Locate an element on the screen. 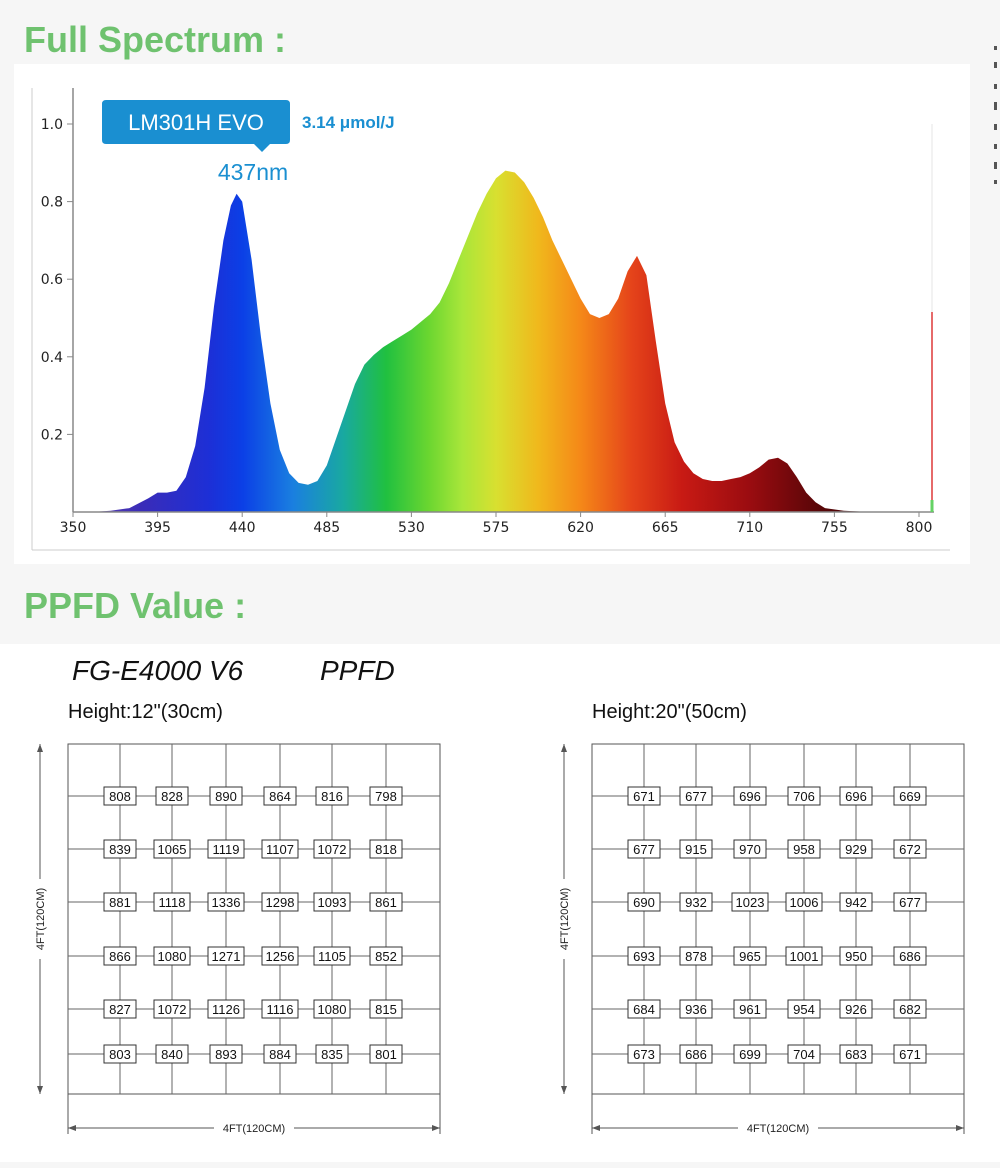 Image resolution: width=1000 pixels, height=1168 pixels. y-tick-label: 0.2 is located at coordinates (52, 435).